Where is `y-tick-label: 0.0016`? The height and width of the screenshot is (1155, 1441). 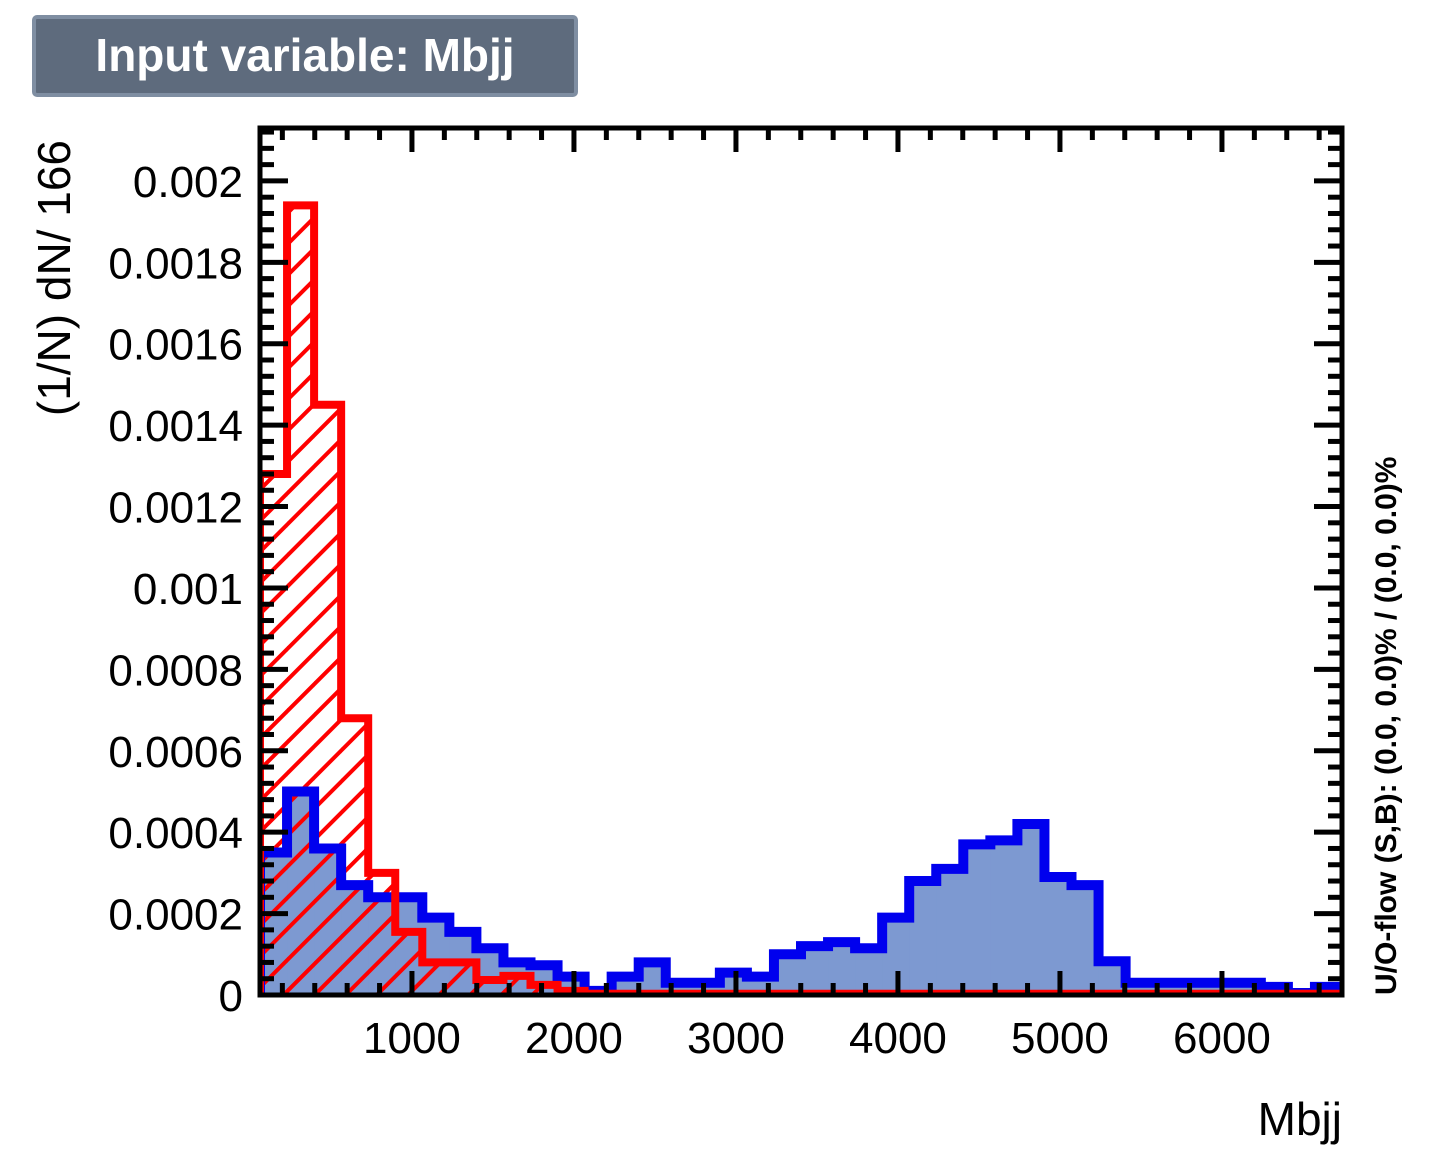 y-tick-label: 0.0016 is located at coordinates (175, 345).